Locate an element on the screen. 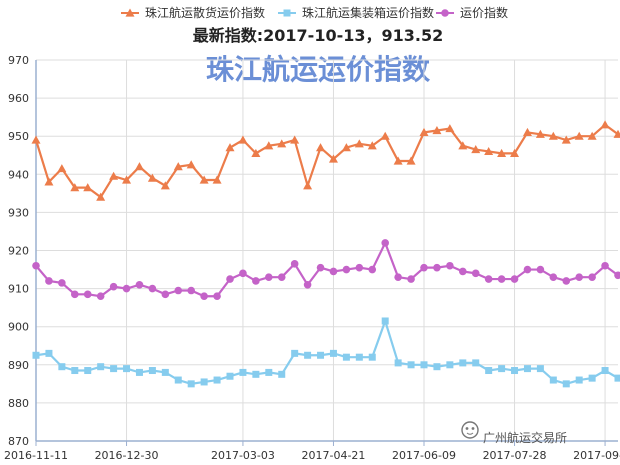 This screenshot has width=620, height=465. y-tick-label: 970 is located at coordinates (18, 60).